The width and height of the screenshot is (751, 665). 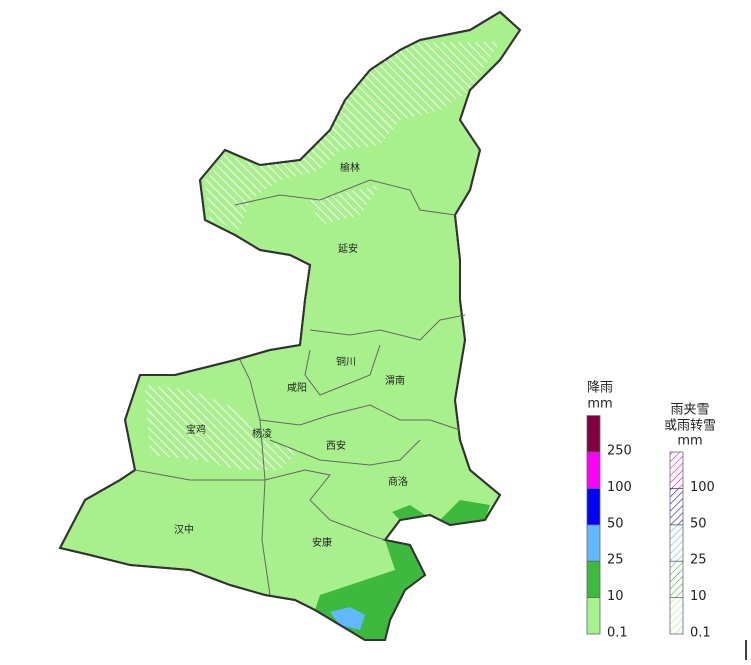 What do you see at coordinates (465, 512) in the screenshot?
I see `heavy-rain` at bounding box center [465, 512].